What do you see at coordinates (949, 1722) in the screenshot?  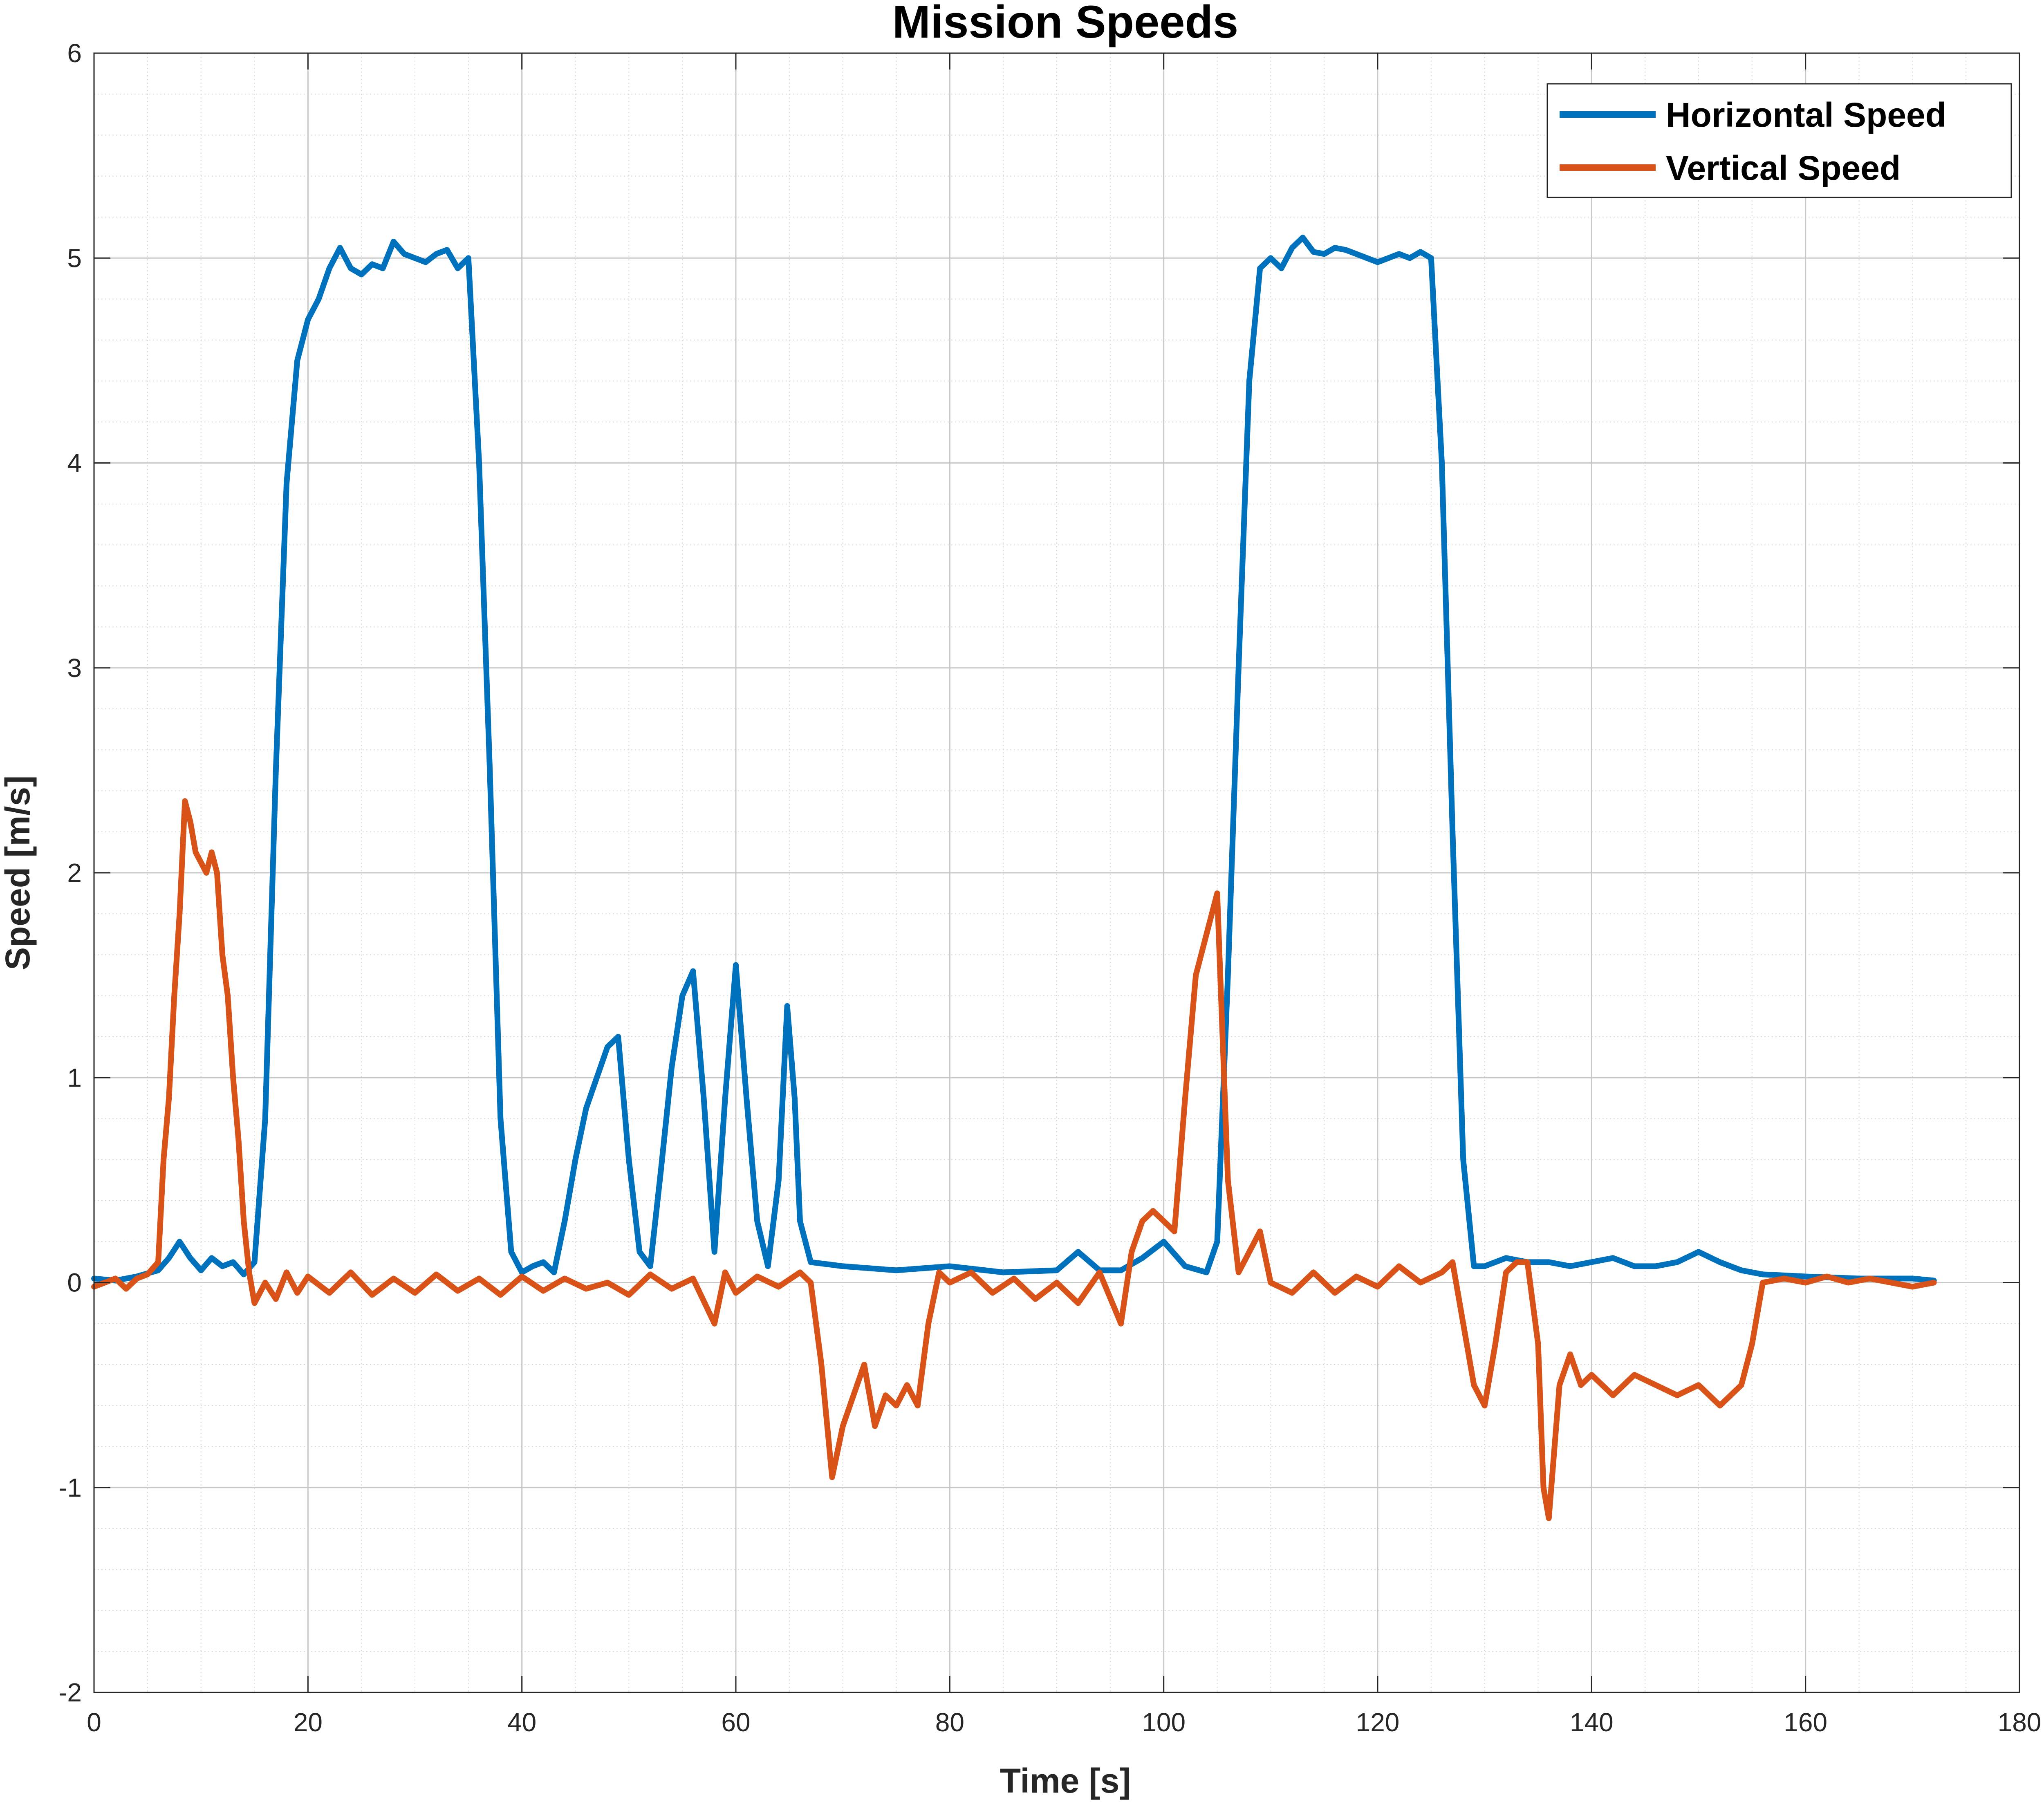 I see `x-tick-label: 80` at bounding box center [949, 1722].